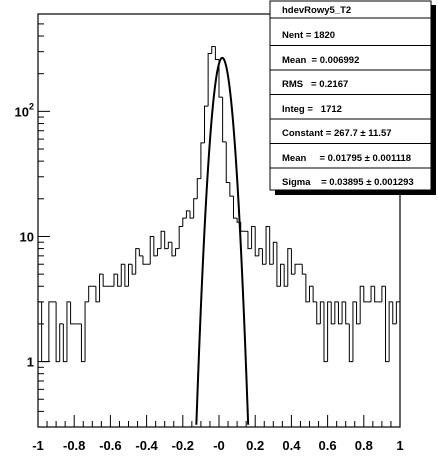 The width and height of the screenshot is (438, 463). I want to click on x-tick-label: -0.8, so click(74, 445).